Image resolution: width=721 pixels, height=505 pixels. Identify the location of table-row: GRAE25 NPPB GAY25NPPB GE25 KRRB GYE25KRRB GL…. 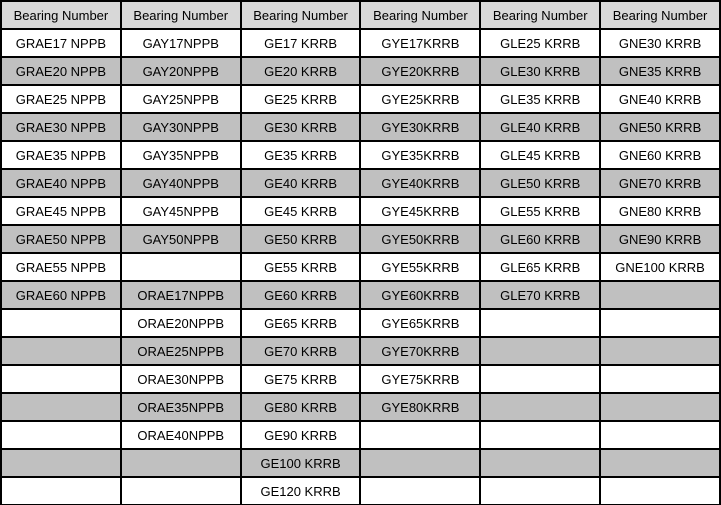
(360, 99).